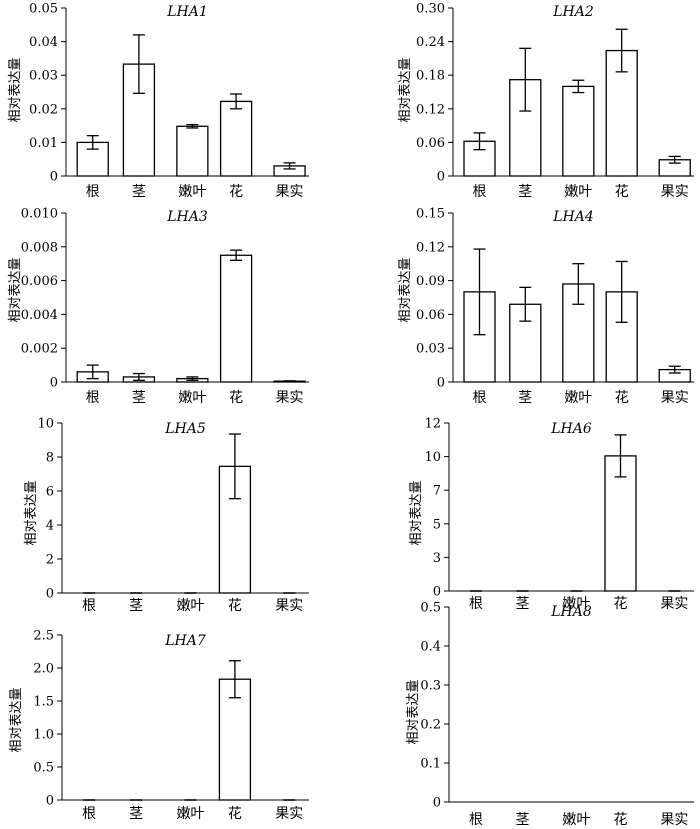  I want to click on y-tick-label: 0.15, so click(430, 214).